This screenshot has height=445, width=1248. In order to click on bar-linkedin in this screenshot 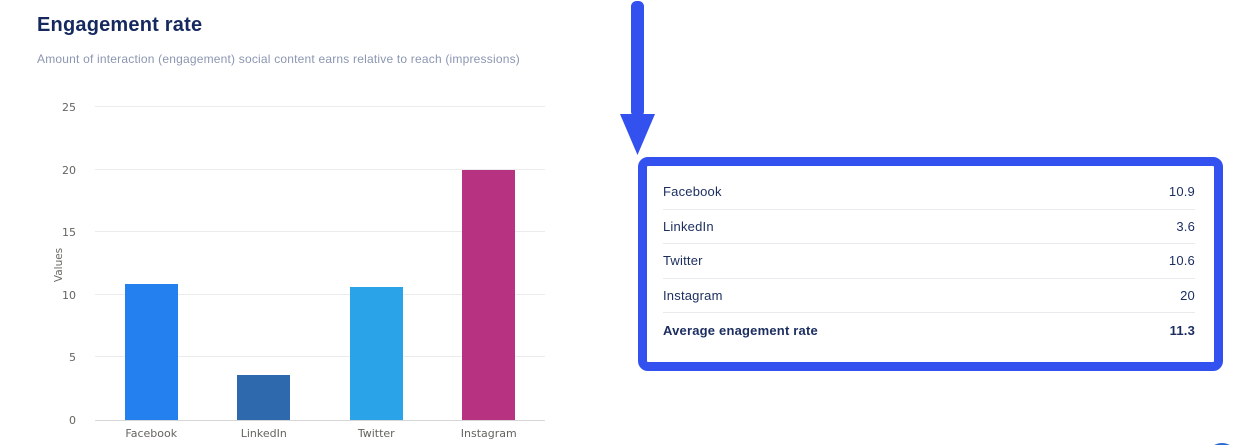, I will do `click(264, 397)`.